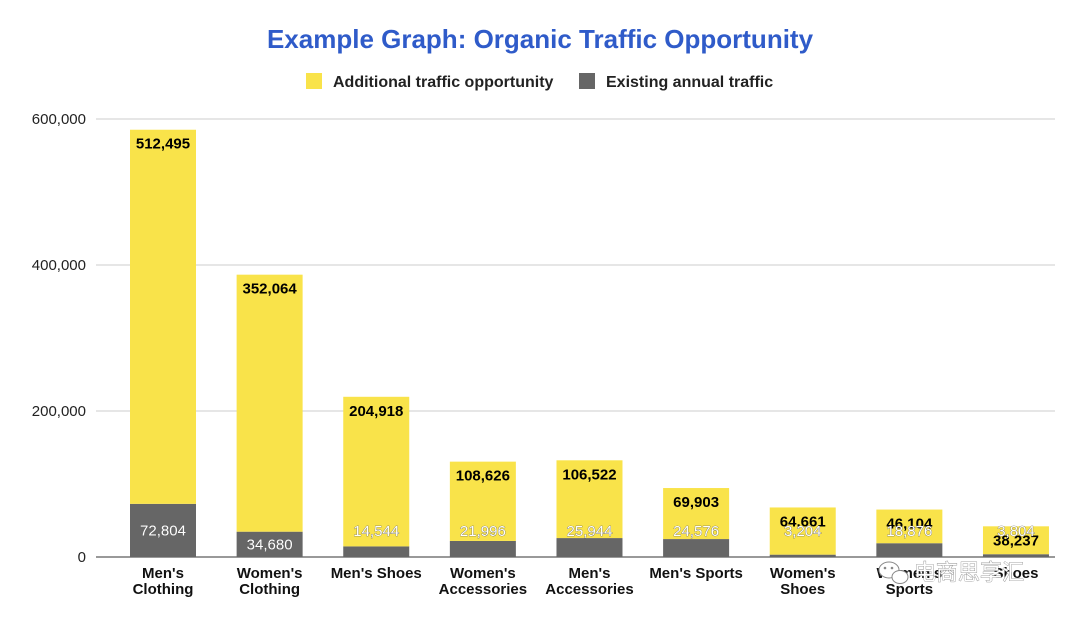 Image resolution: width=1080 pixels, height=619 pixels. Describe the element at coordinates (589, 474) in the screenshot. I see `data-label-additional: 106,522` at that location.